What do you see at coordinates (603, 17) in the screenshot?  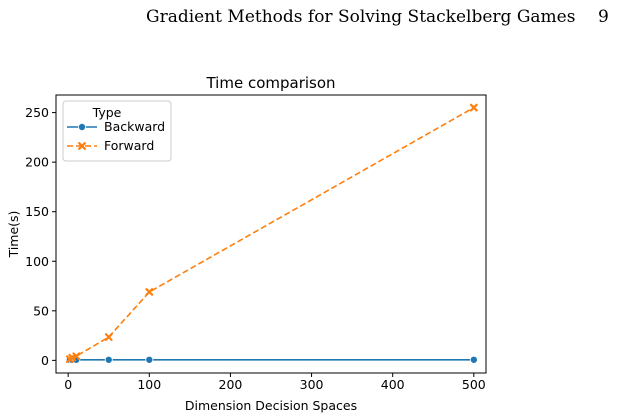 I see `page-number: 9` at bounding box center [603, 17].